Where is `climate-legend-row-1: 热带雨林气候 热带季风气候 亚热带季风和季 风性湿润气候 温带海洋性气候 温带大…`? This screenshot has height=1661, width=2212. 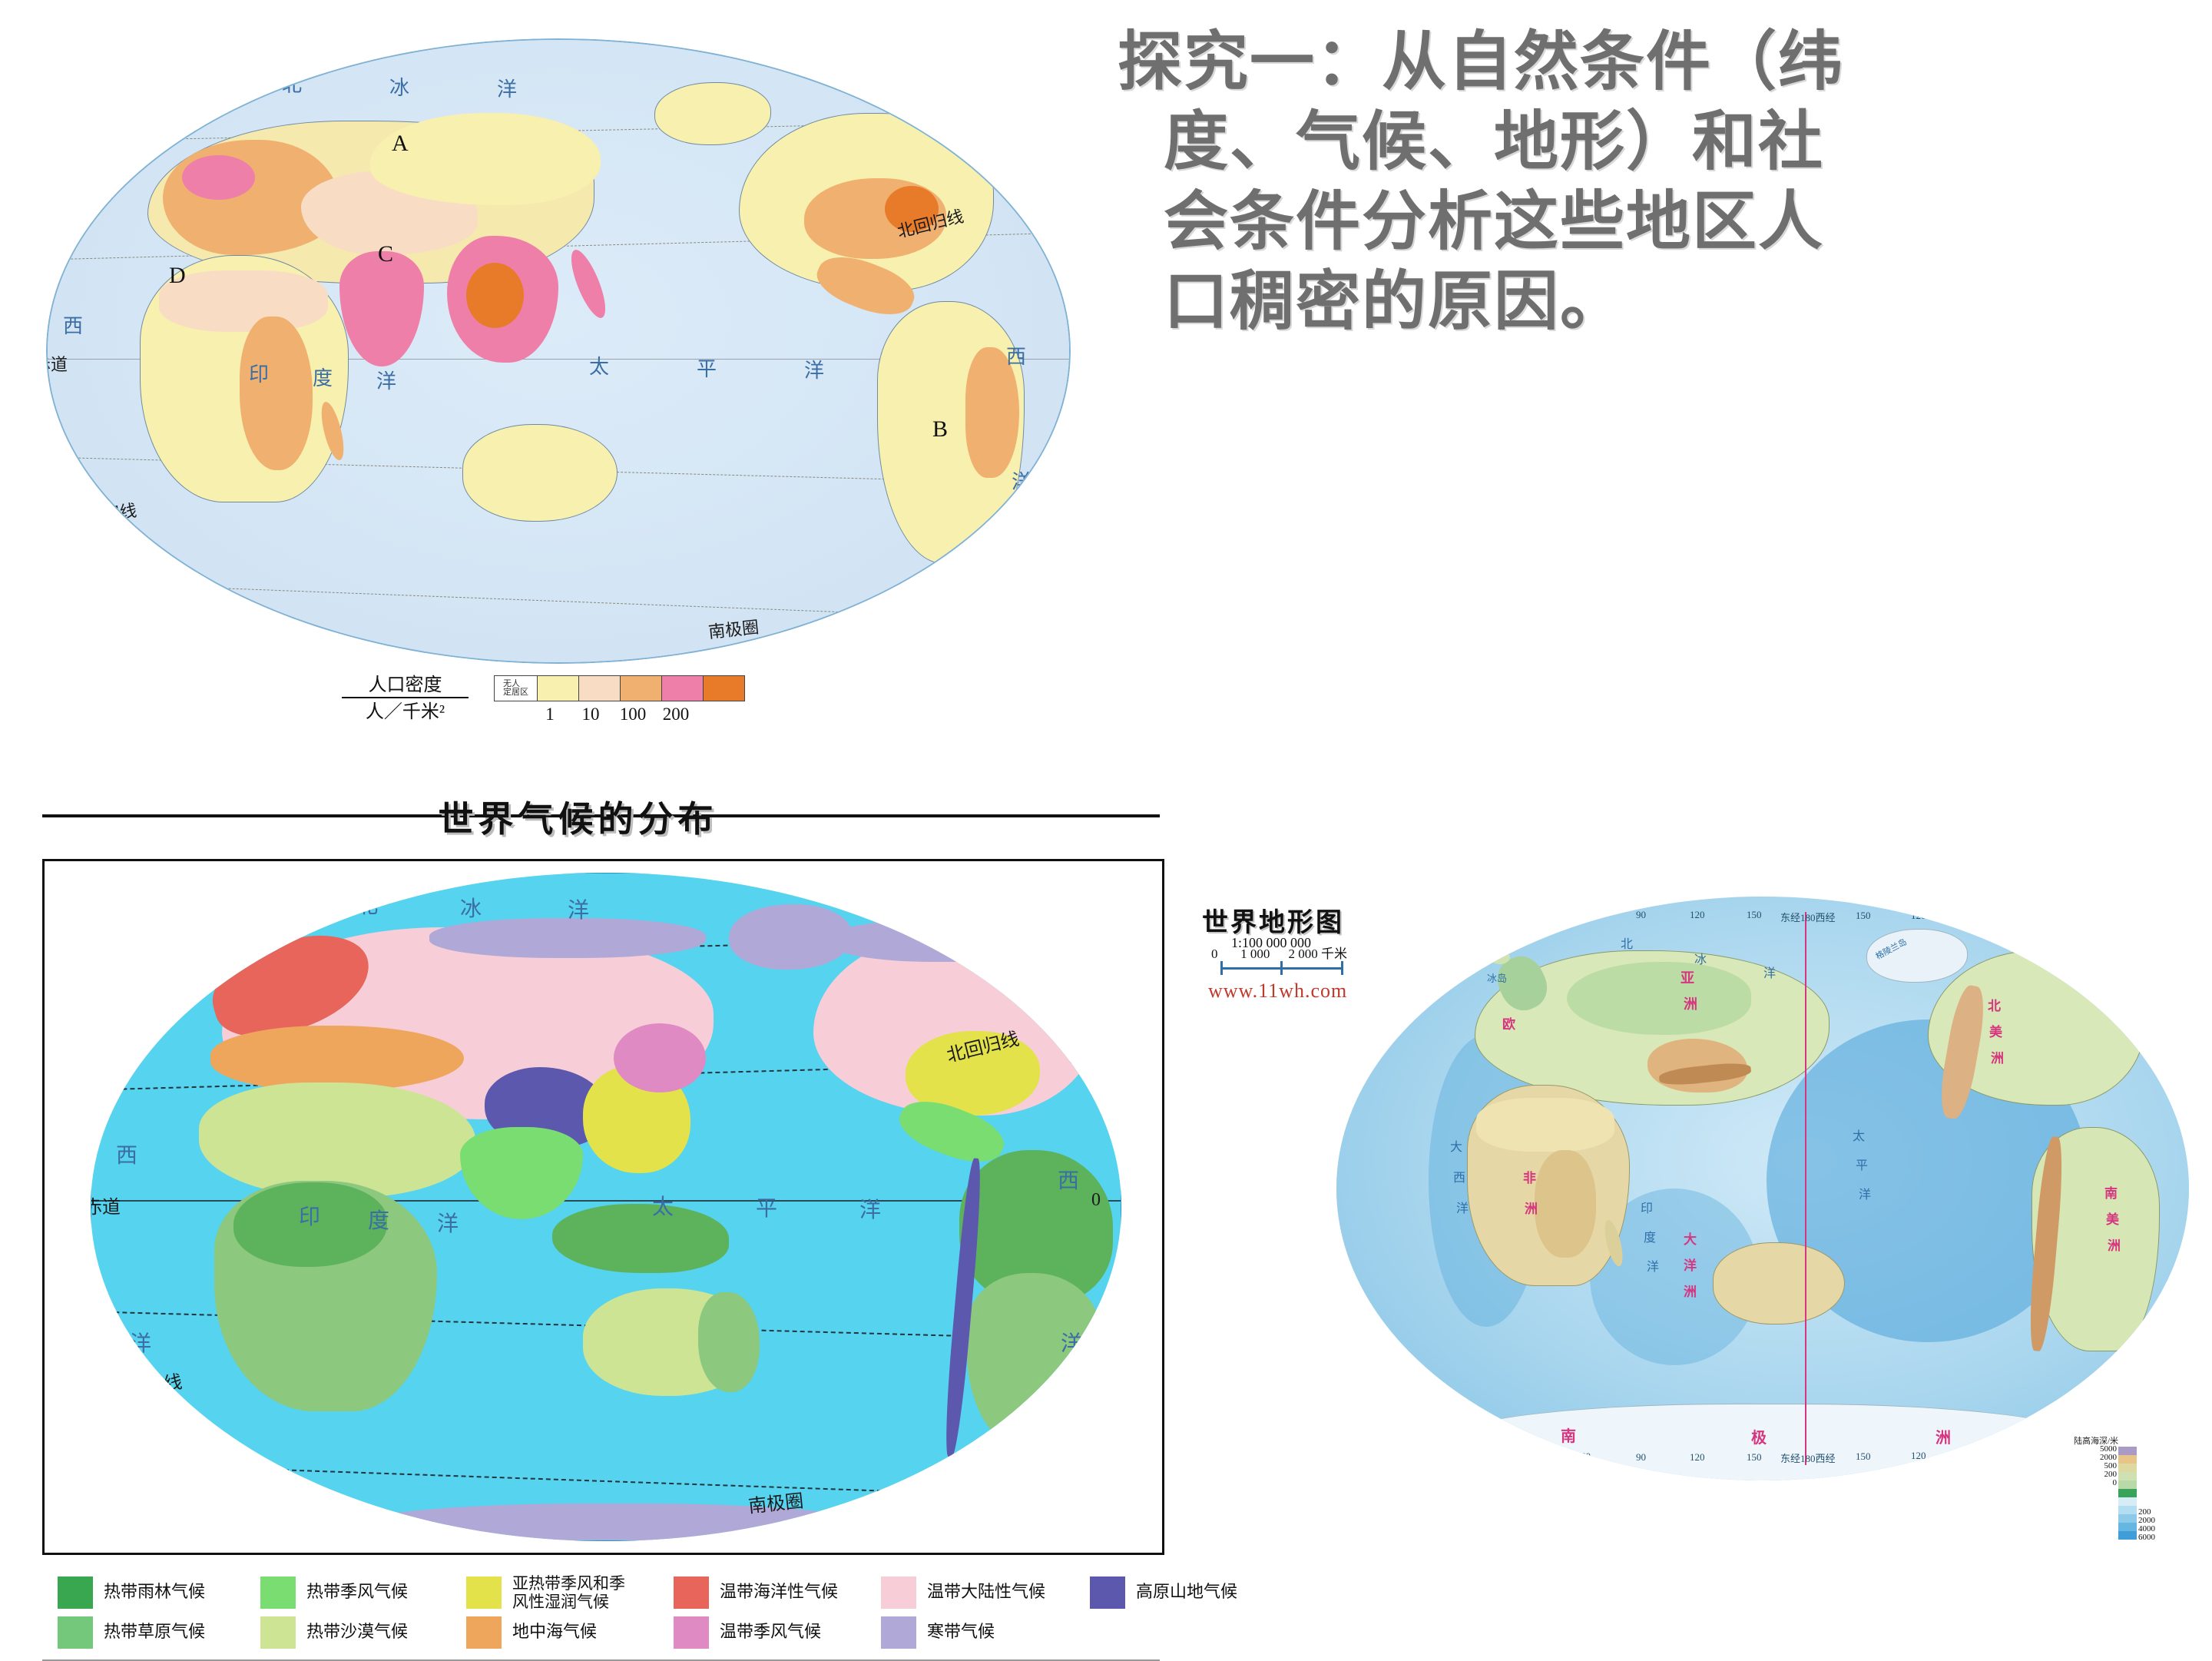 climate-legend-row-1: 热带雨林气候 热带季风气候 亚热带季风和季 风性湿润气候 温带海洋性气候 温带大… is located at coordinates (670, 1592).